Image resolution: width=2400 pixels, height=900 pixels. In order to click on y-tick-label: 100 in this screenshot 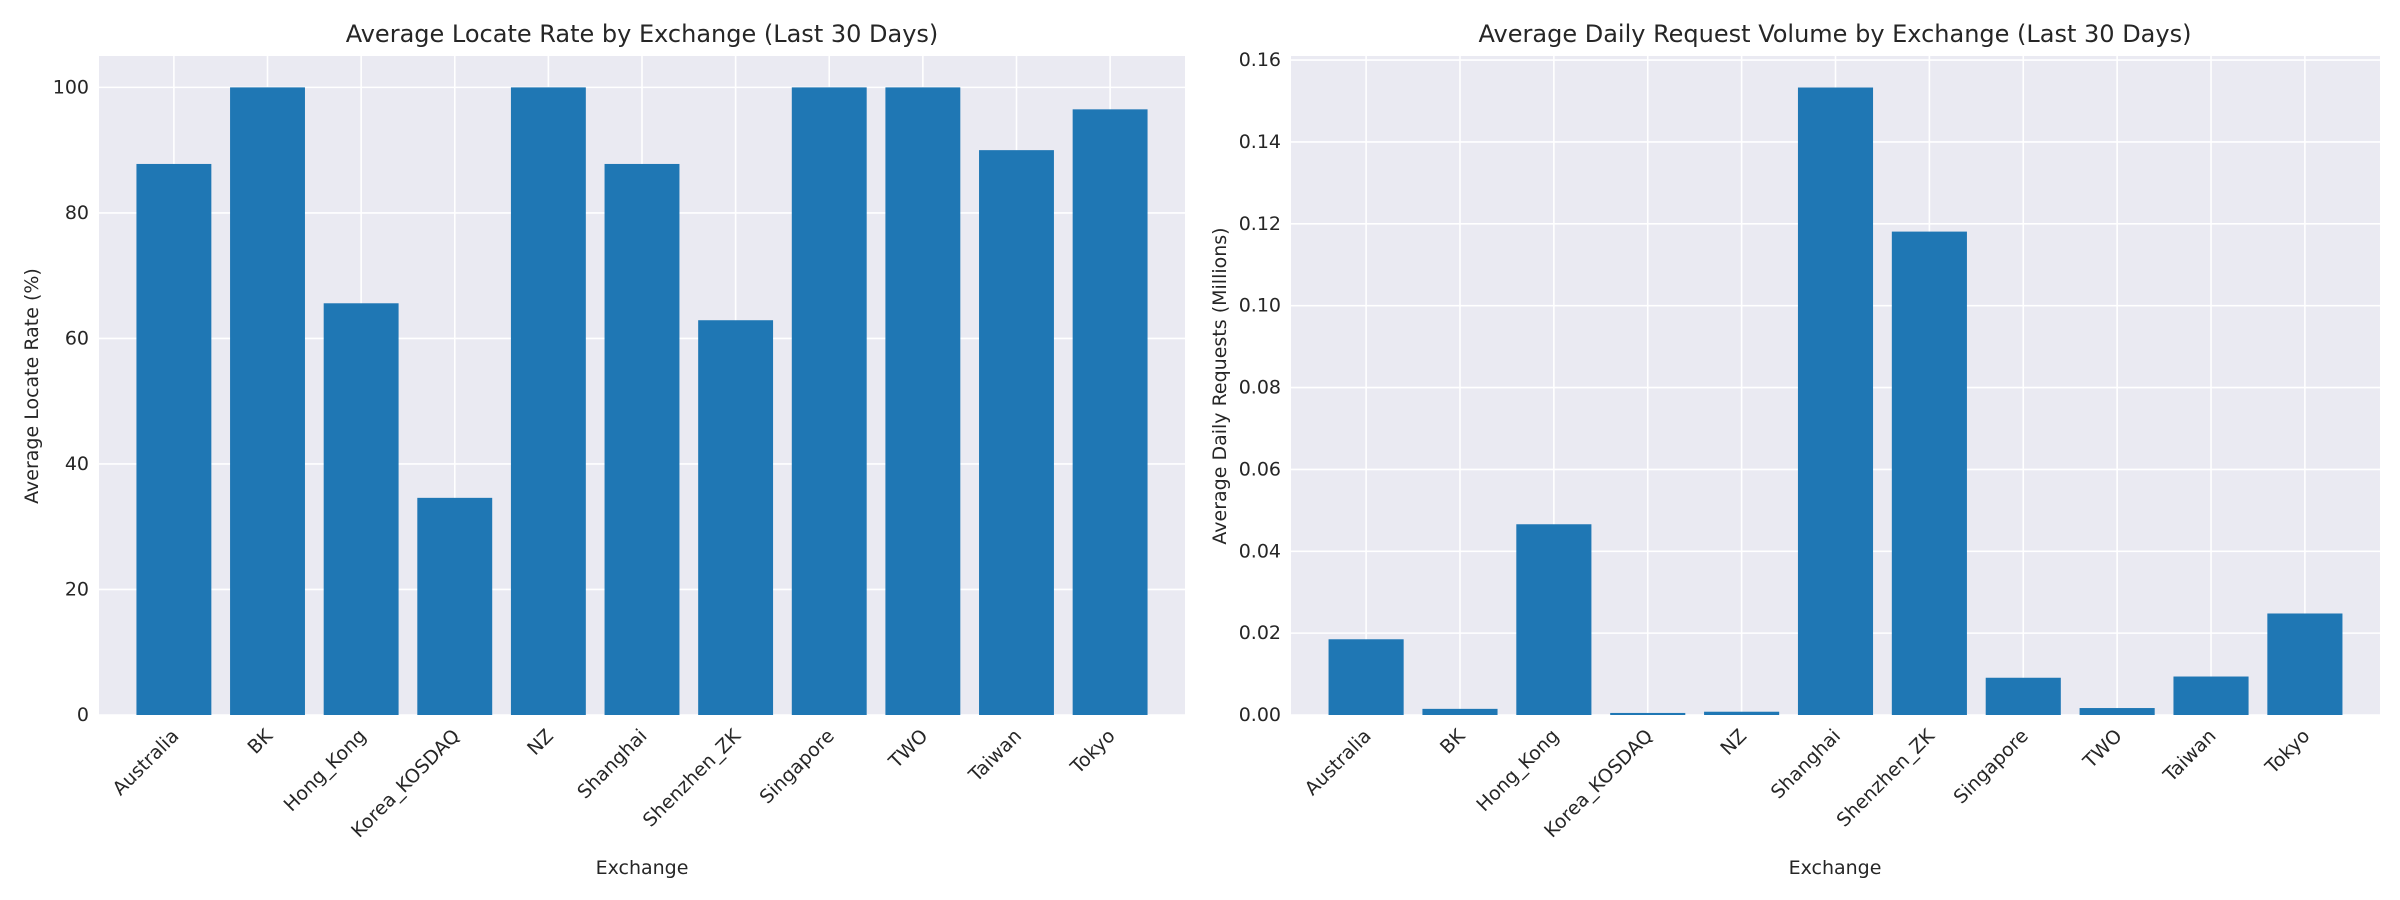, I will do `click(71, 87)`.